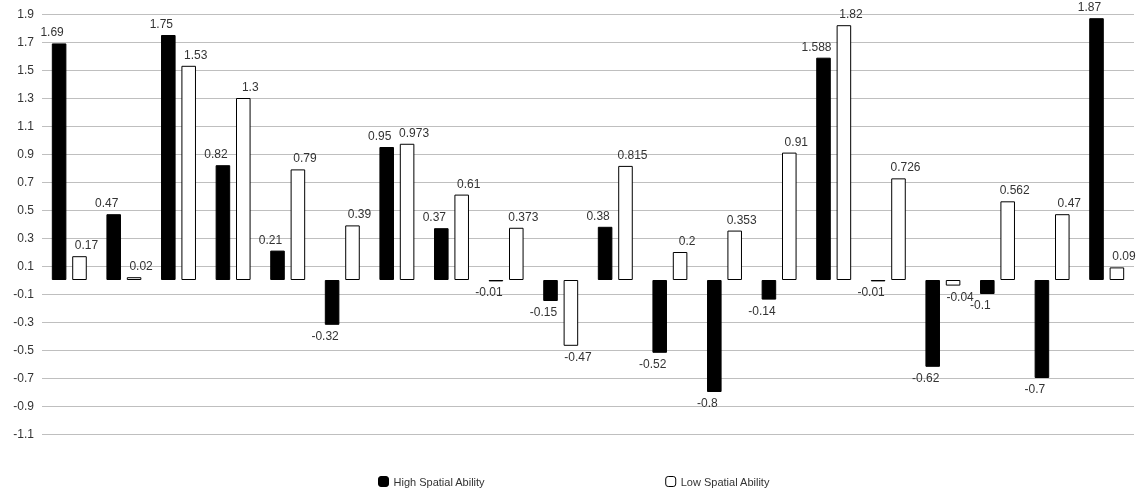  What do you see at coordinates (24, 434) in the screenshot?
I see `y-tick-label: -1.1` at bounding box center [24, 434].